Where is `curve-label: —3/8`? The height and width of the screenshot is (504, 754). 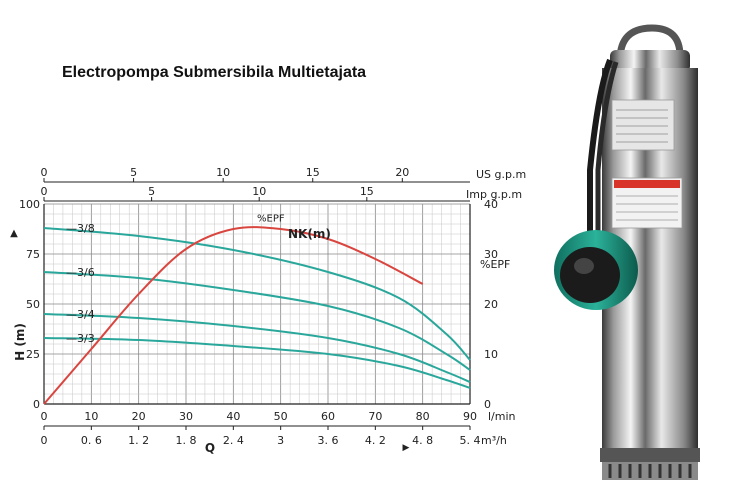
curve-label: —3/8 is located at coordinates (80, 228).